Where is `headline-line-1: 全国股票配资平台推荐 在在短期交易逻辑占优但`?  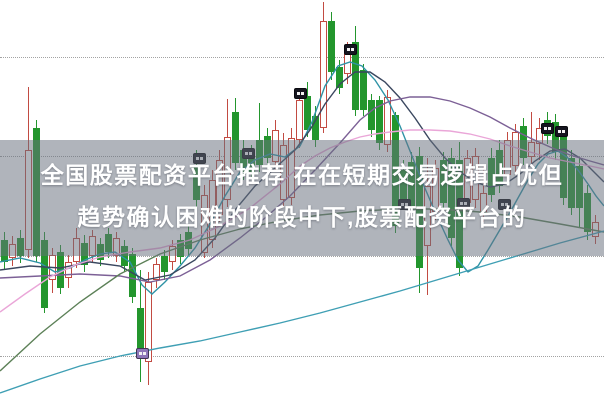
headline-line-1: 全国股票配资平台推荐 在在短期交易逻辑占优但 is located at coordinates (302, 175).